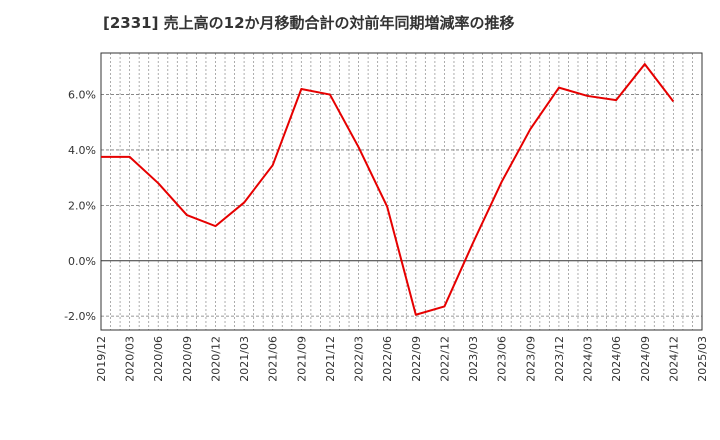  I want to click on x-tick-label: 2022/09, so click(416, 359).